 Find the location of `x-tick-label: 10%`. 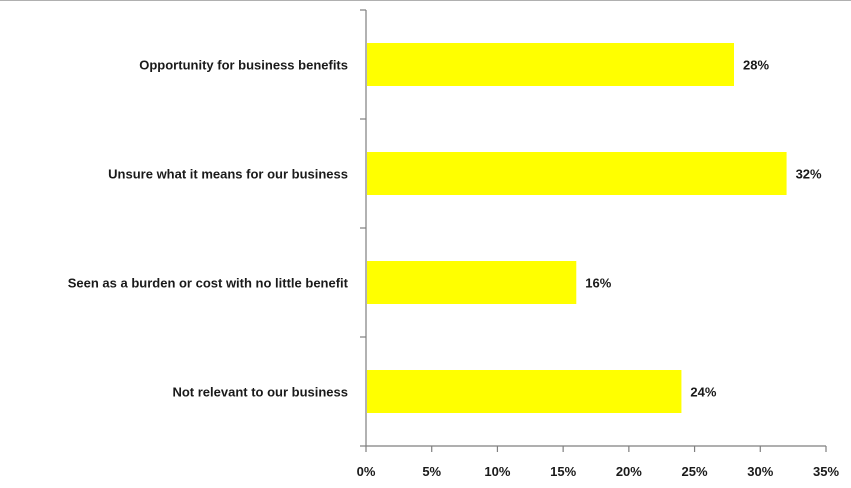

x-tick-label: 10% is located at coordinates (497, 471).